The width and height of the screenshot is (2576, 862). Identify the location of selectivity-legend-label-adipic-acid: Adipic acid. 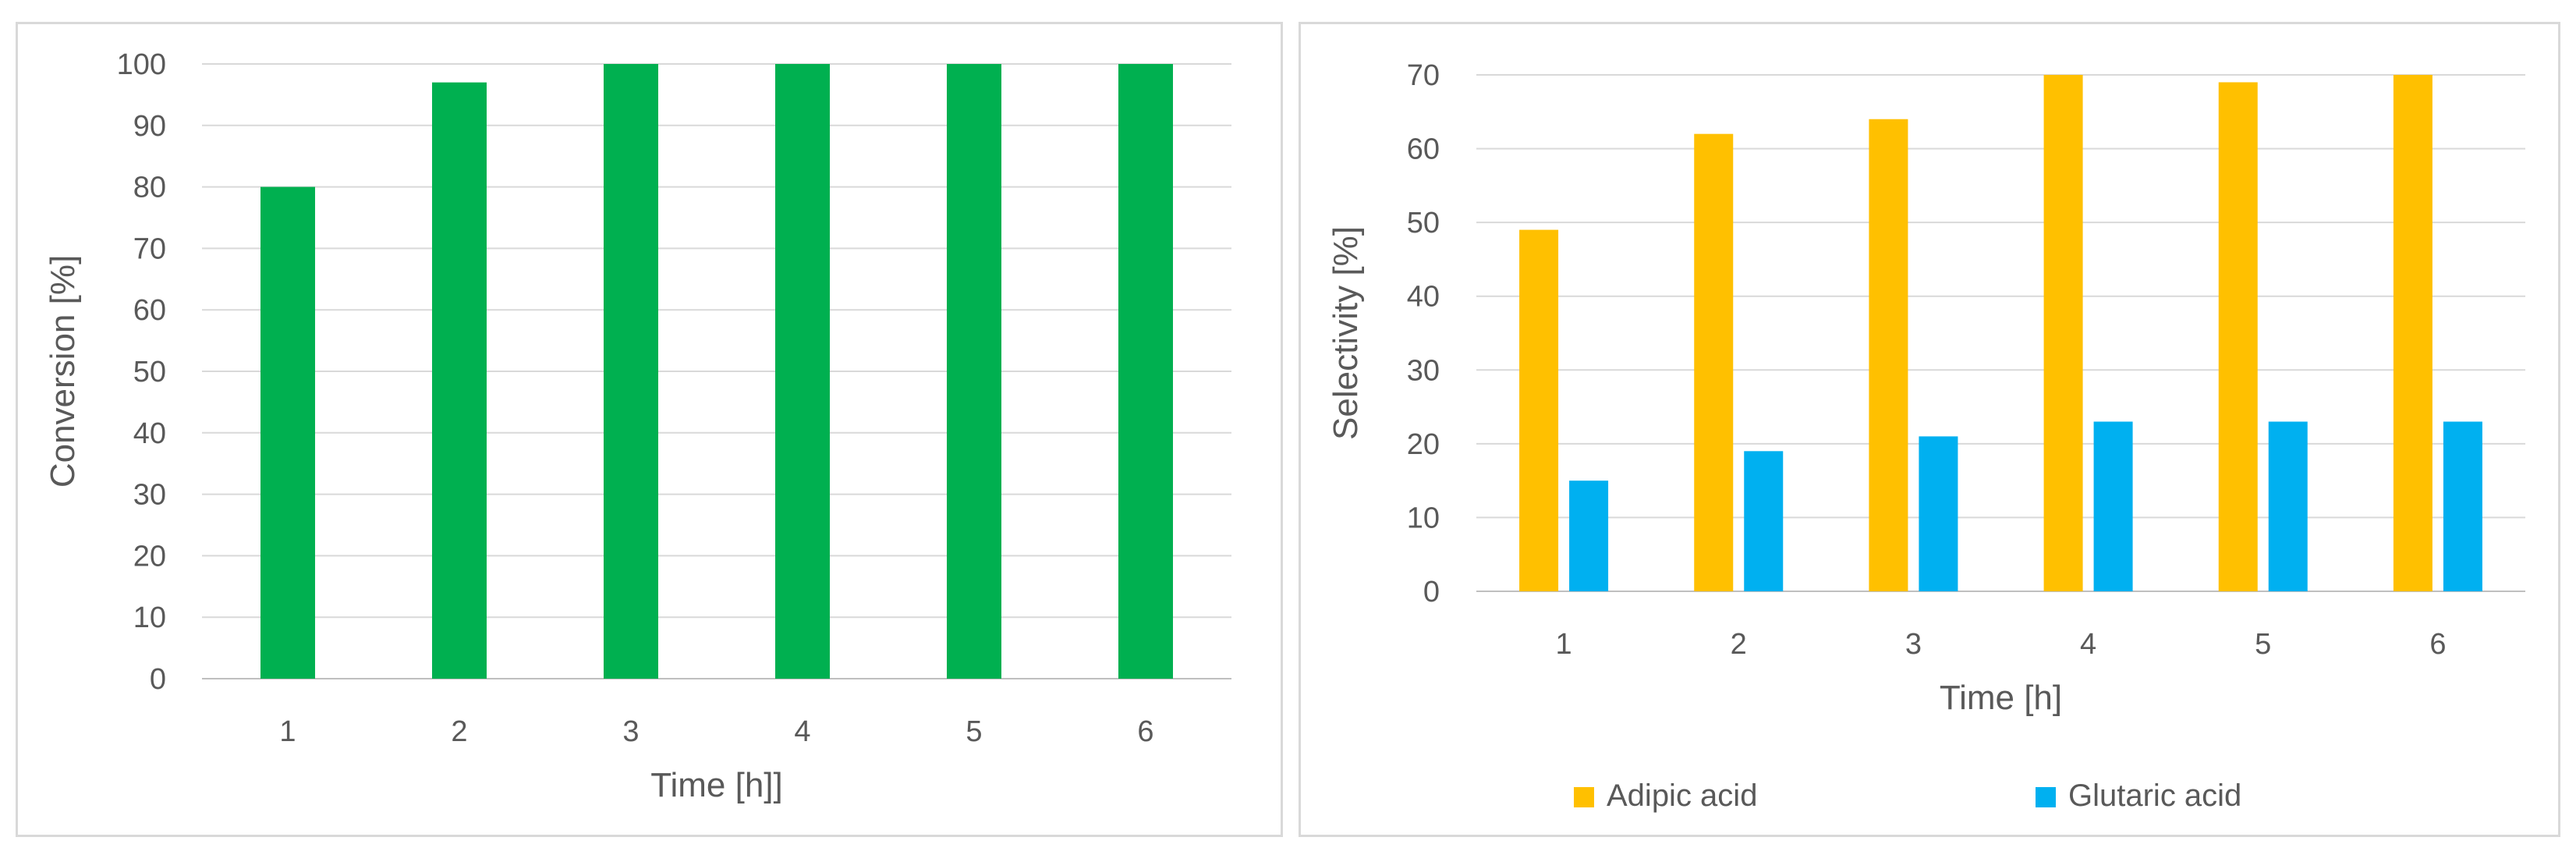
(1682, 796).